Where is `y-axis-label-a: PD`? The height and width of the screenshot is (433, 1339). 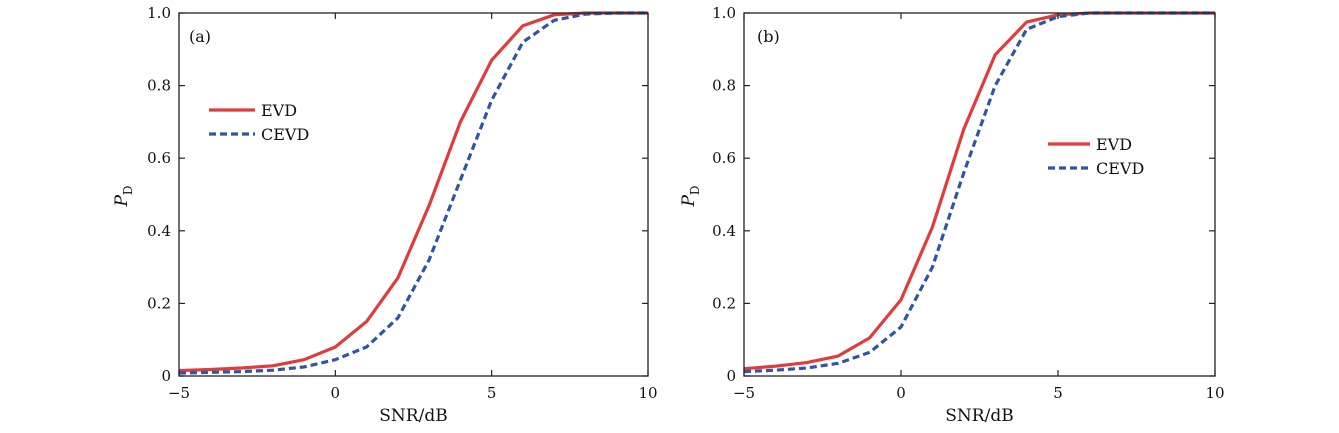
y-axis-label-a: PD is located at coordinates (123, 196).